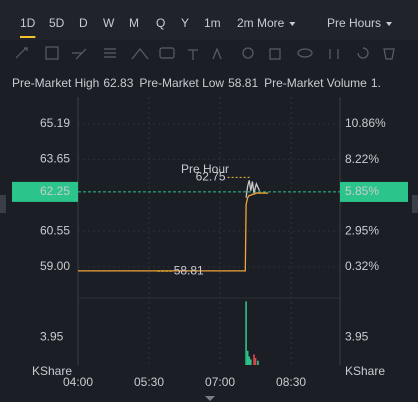 The image size is (418, 402). I want to click on y-tick-label: 60.55, so click(55, 230).